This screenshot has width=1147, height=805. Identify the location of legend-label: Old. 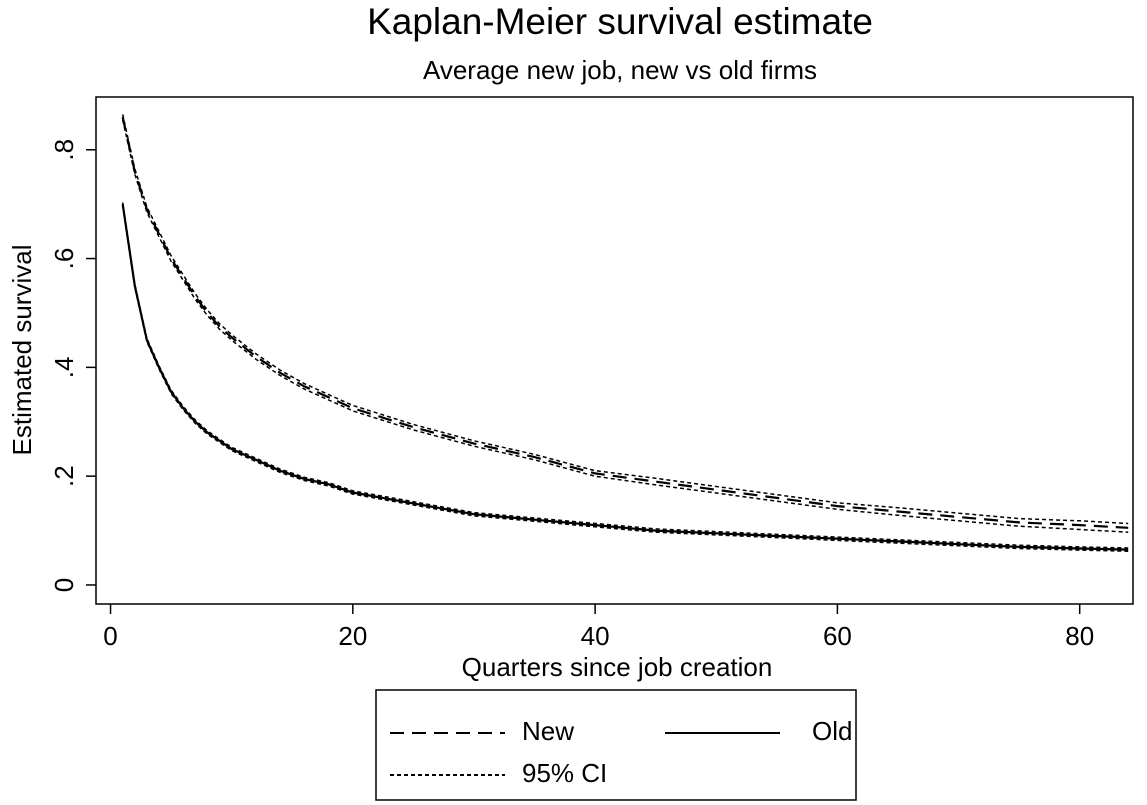
(832, 731).